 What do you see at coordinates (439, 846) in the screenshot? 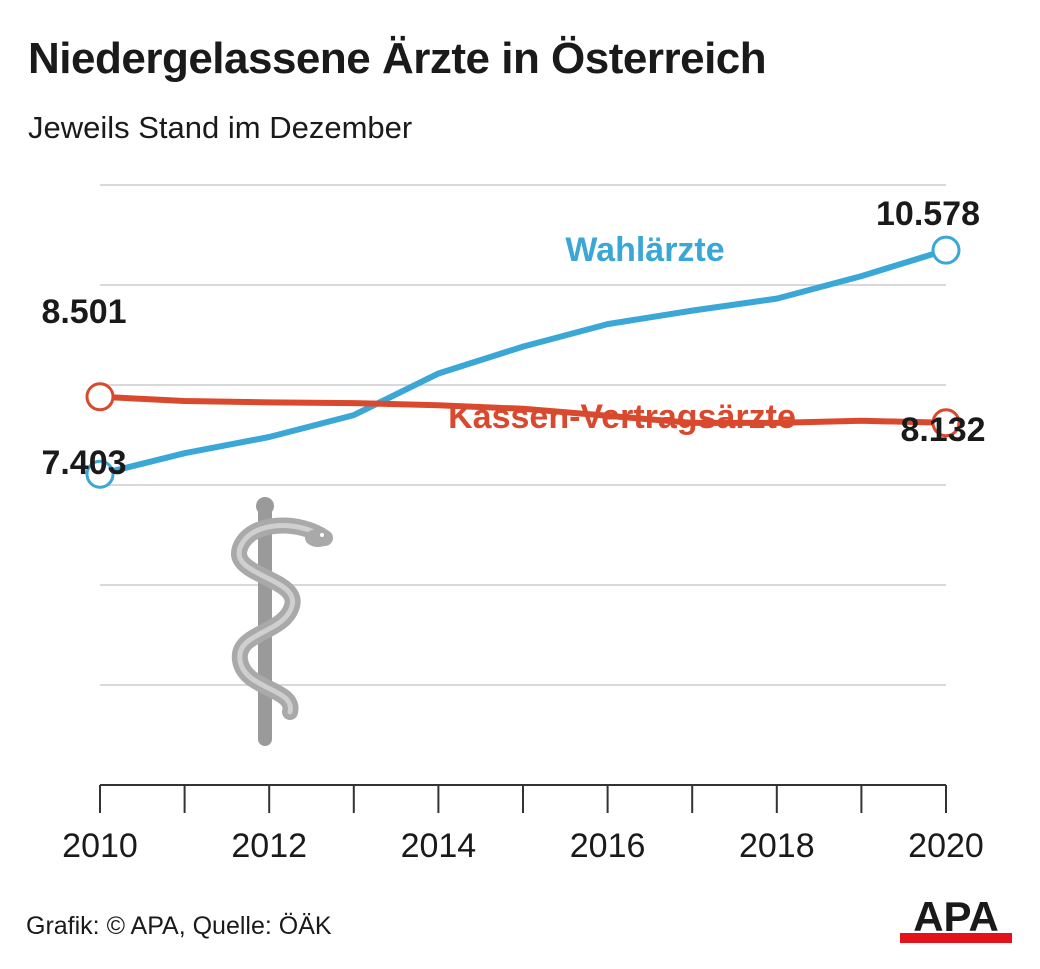
I see `x-tick-label: 2014` at bounding box center [439, 846].